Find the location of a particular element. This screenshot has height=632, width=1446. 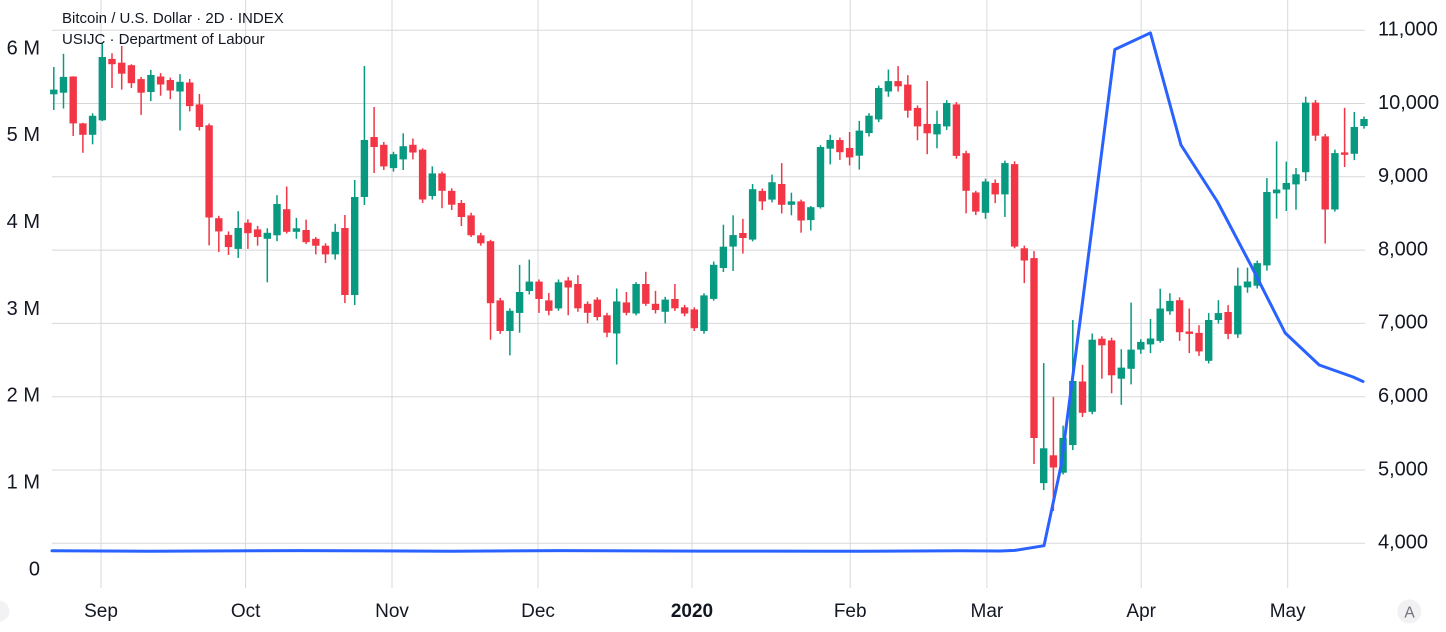

svg-text: Dec is located at coordinates (538, 611).